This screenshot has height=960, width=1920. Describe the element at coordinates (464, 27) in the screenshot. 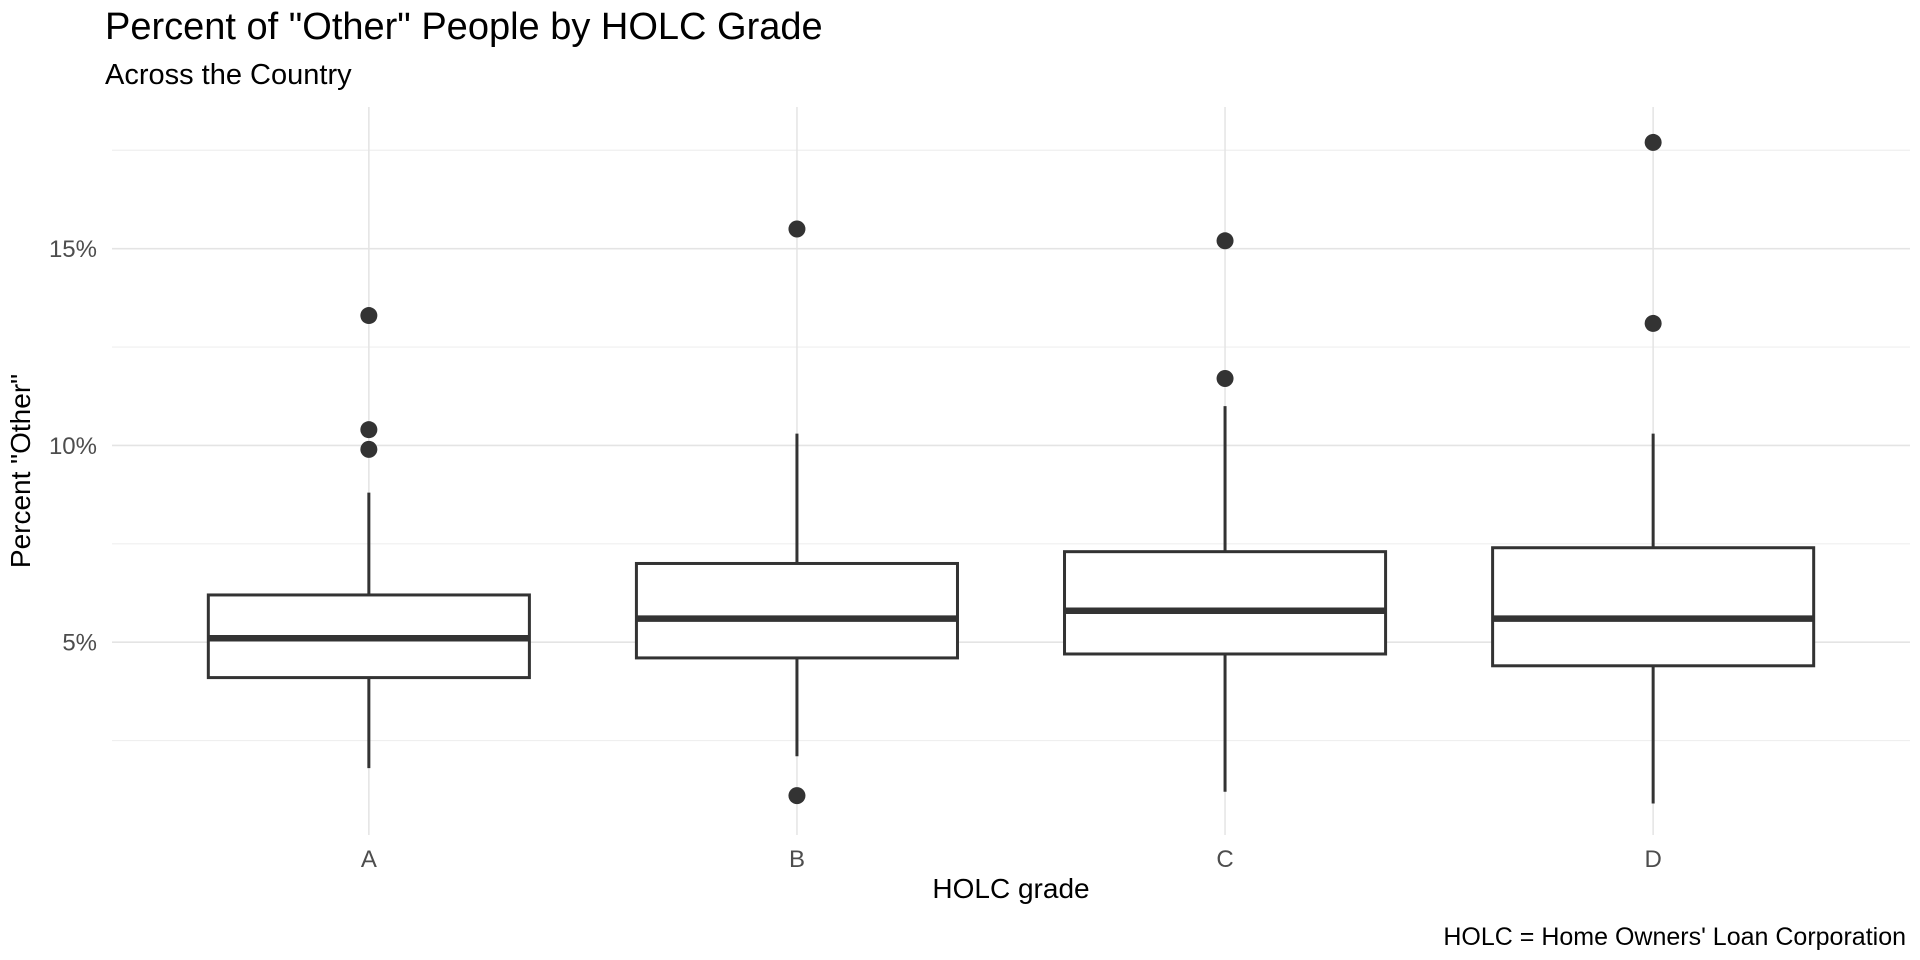

I see `chart-title: Percent of "Other" People by HOLC Grade` at that location.